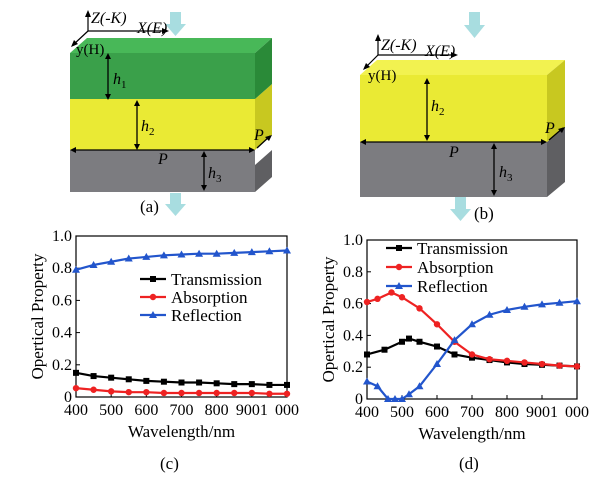 This screenshot has height=482, width=612. What do you see at coordinates (453, 152) in the screenshot?
I see `p-front-label-b: P` at bounding box center [453, 152].